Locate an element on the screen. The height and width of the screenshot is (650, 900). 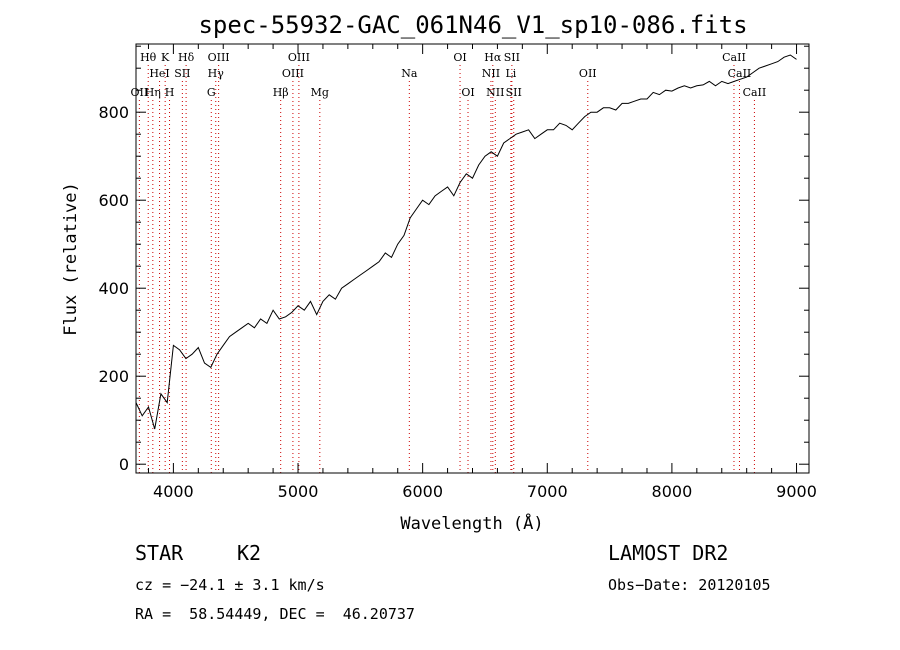
object-subclass: K2 is located at coordinates (249, 553).